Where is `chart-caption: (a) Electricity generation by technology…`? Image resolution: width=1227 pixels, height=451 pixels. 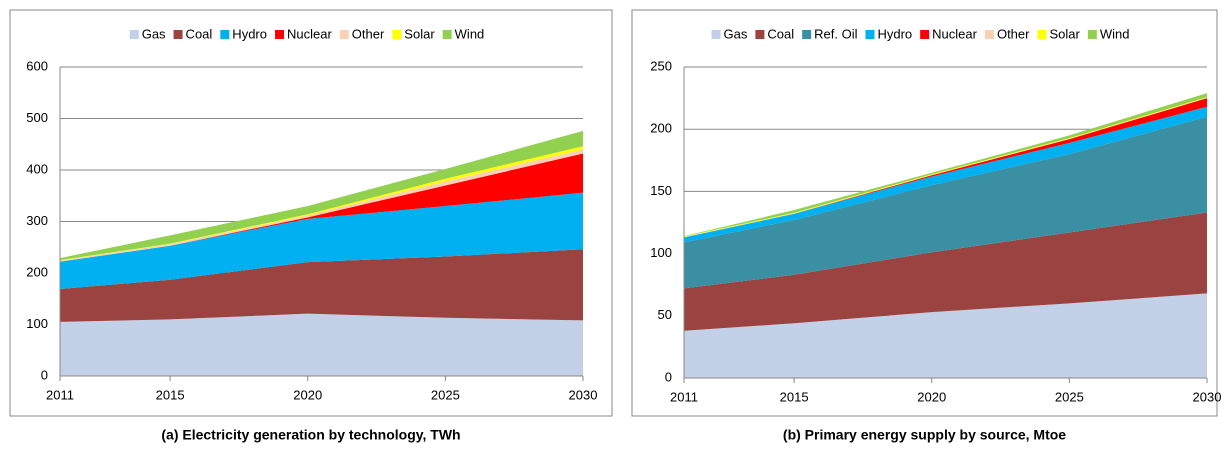
chart-caption: (a) Electricity generation by technology… is located at coordinates (310, 435).